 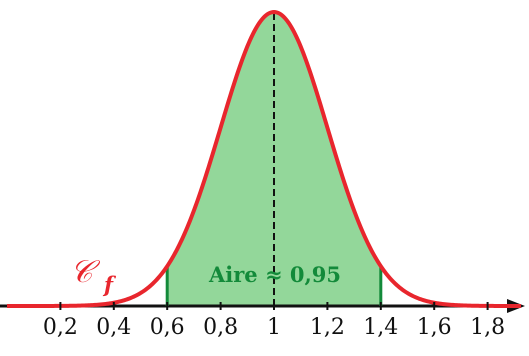 What do you see at coordinates (113, 327) in the screenshot?
I see `tick-label: 0,4` at bounding box center [113, 327].